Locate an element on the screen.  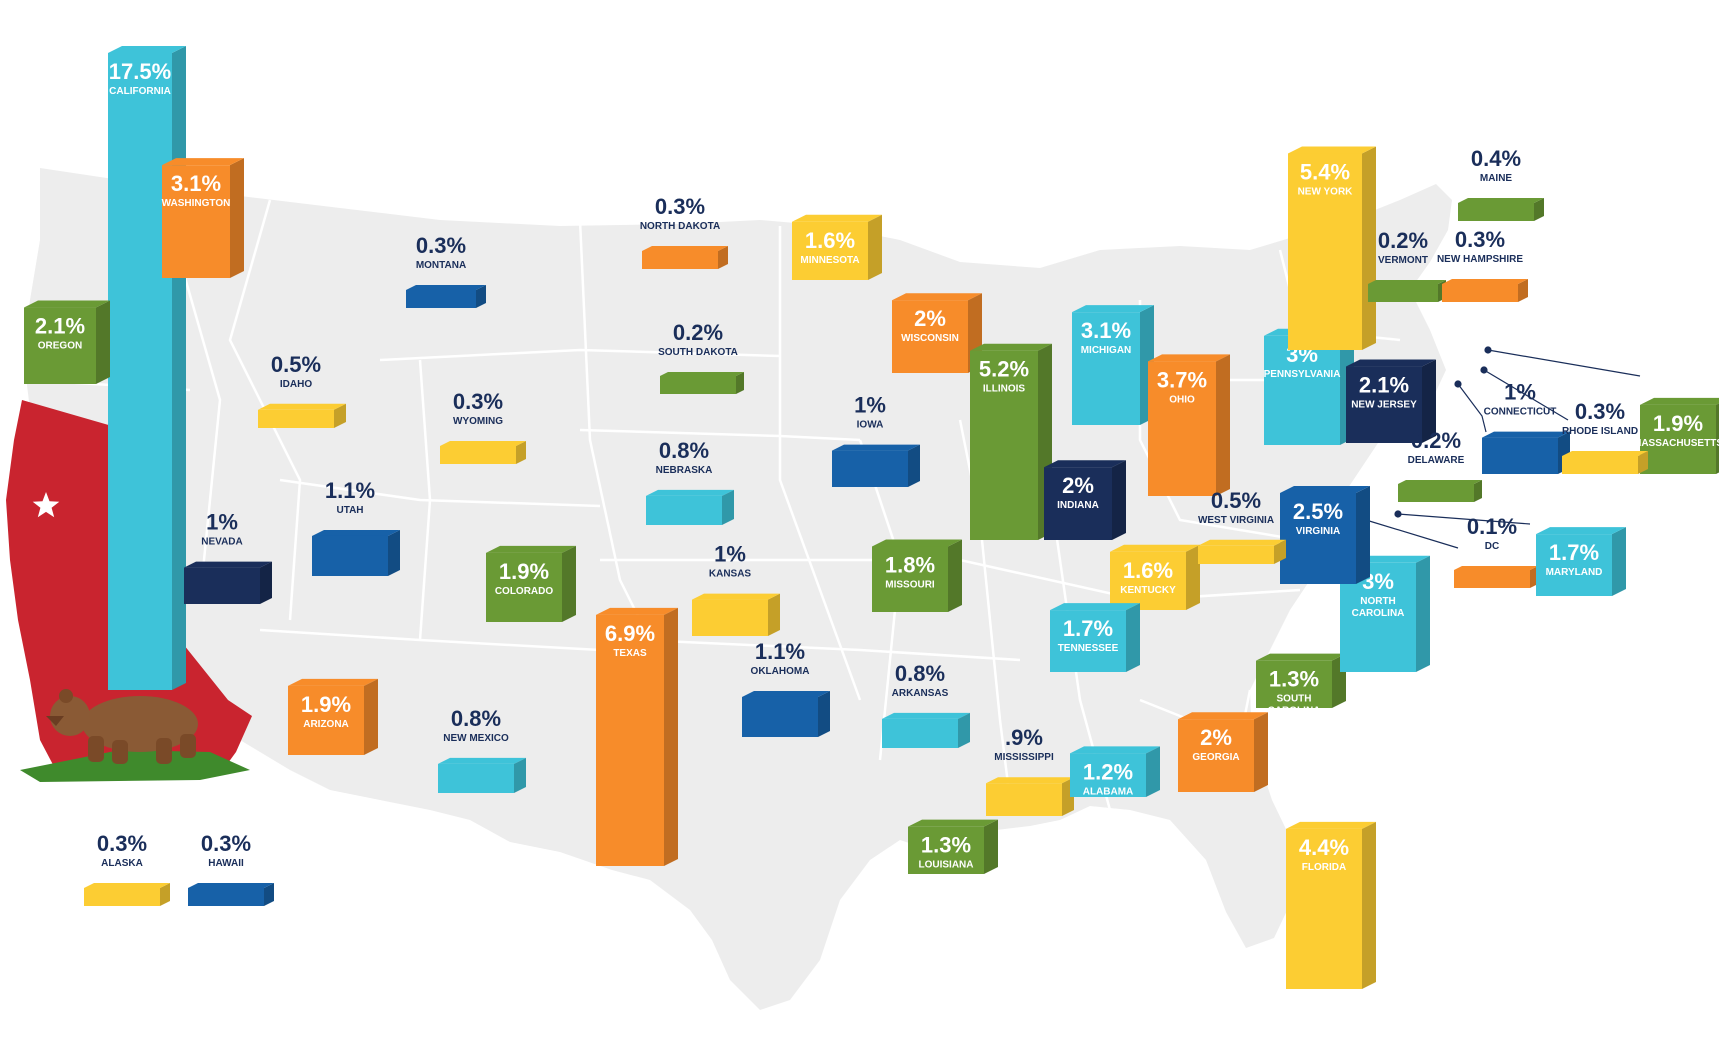
bar-front-dc is located at coordinates (1492, 579).